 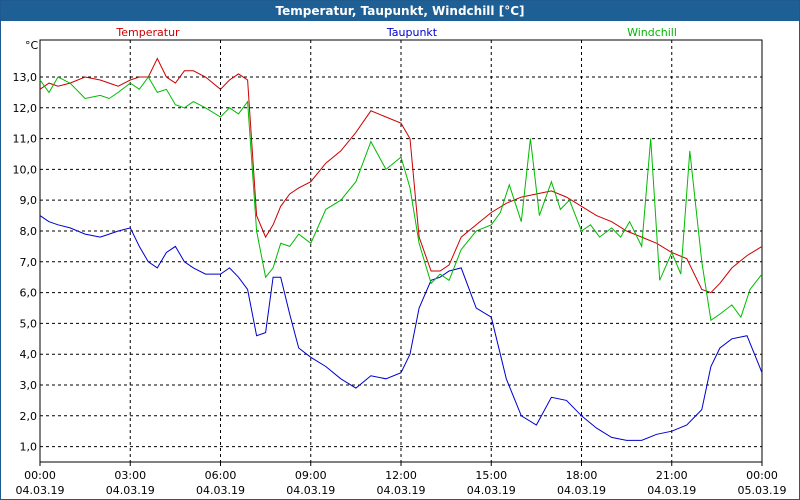 What do you see at coordinates (29, 416) in the screenshot?
I see `y-tick-label: 2,0` at bounding box center [29, 416].